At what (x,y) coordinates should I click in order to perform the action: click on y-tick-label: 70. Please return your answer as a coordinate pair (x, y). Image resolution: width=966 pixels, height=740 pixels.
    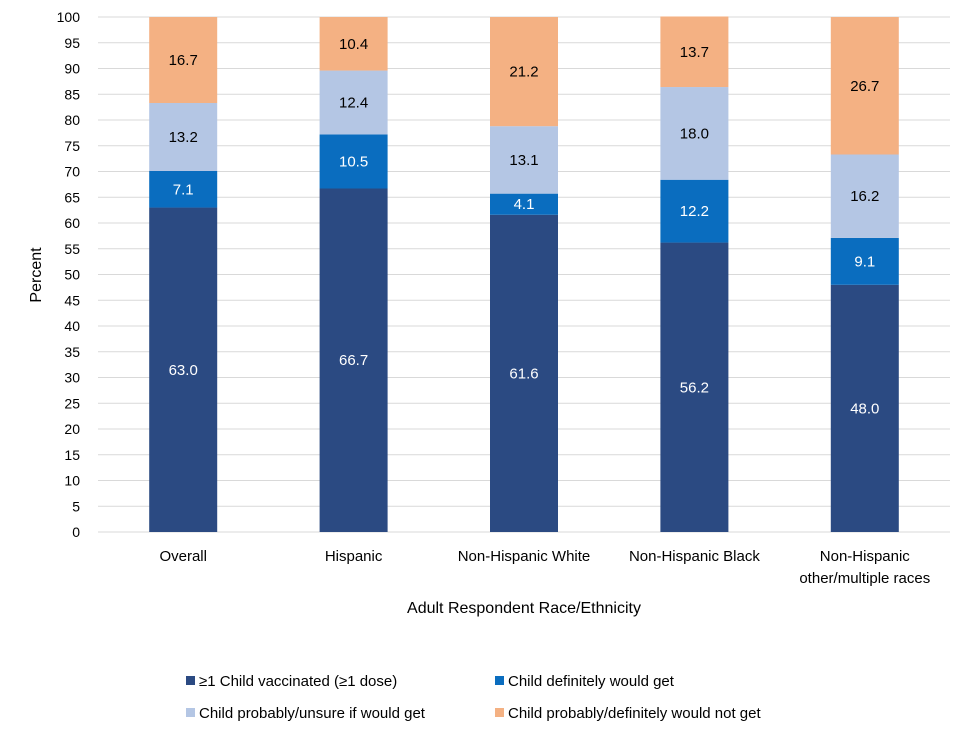
    Looking at the image, I should click on (72, 172).